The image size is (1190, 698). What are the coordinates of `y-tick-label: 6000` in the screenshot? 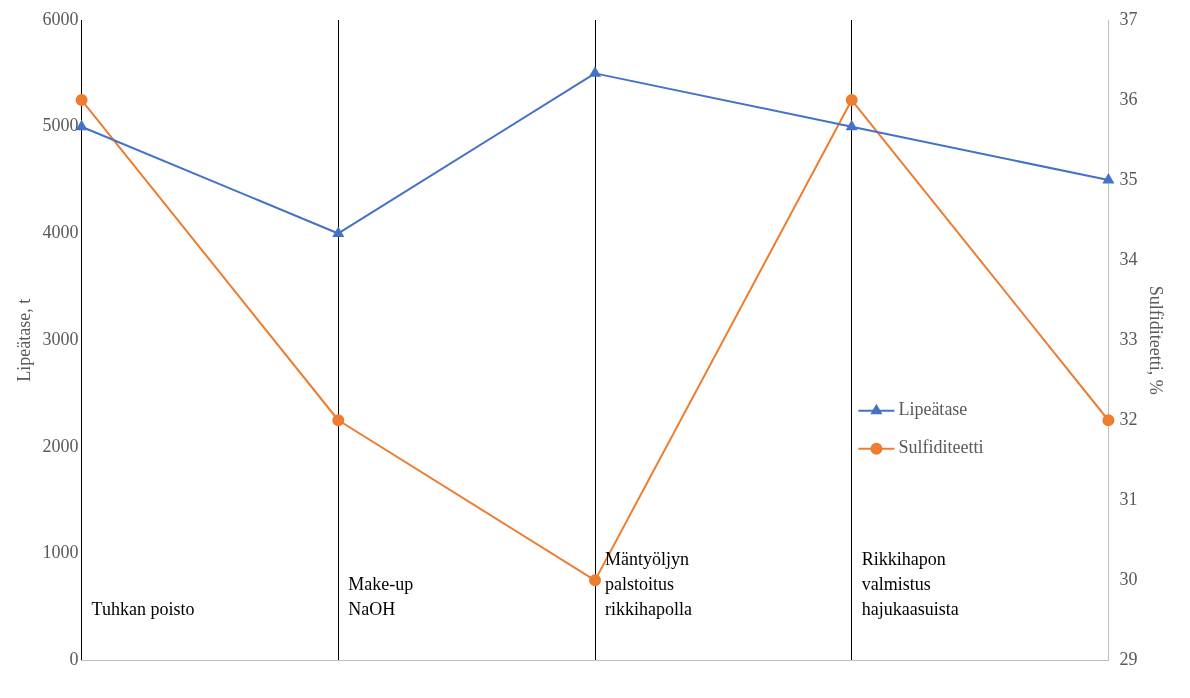 It's located at (60, 18).